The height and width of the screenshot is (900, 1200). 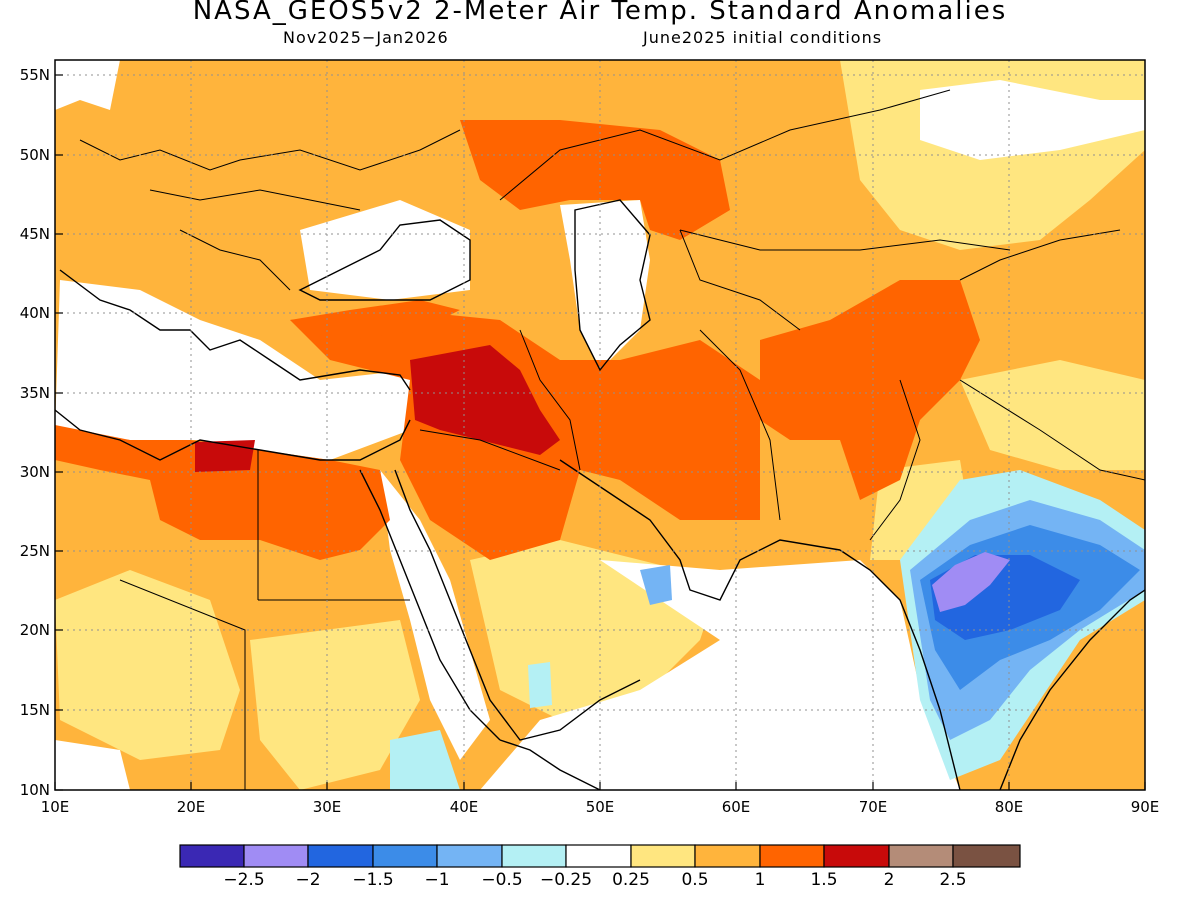 I want to click on lon-label-60: 60E, so click(x=736, y=807).